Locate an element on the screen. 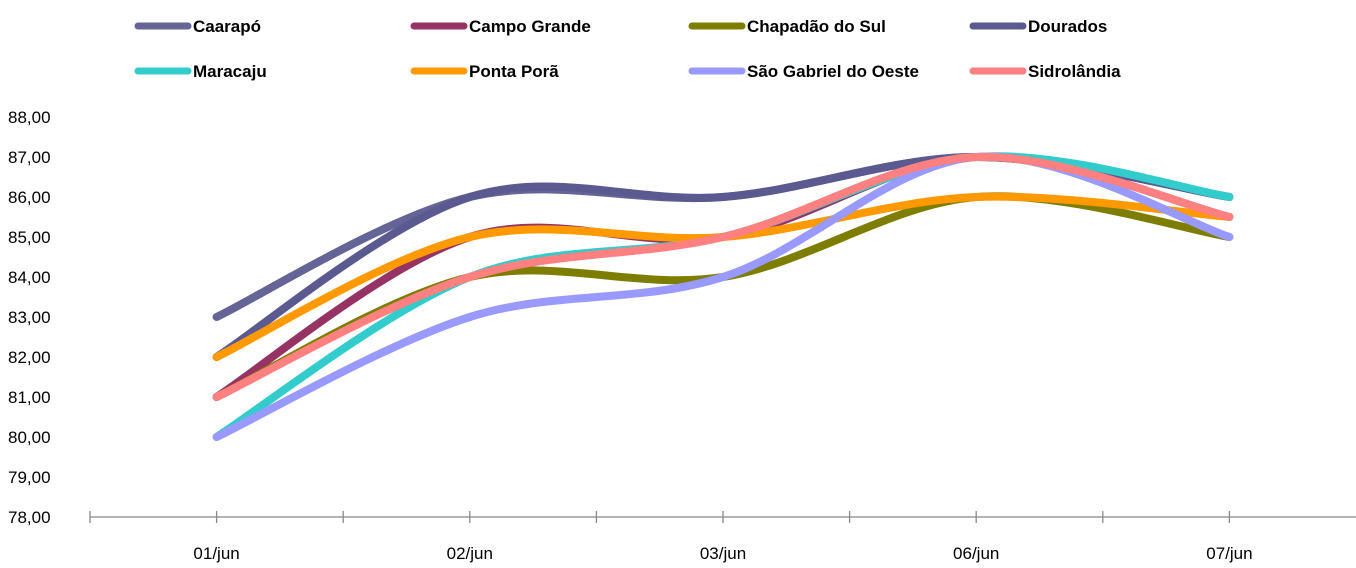 This screenshot has width=1356, height=568. x-tick-label: 03/jun is located at coordinates (723, 553).